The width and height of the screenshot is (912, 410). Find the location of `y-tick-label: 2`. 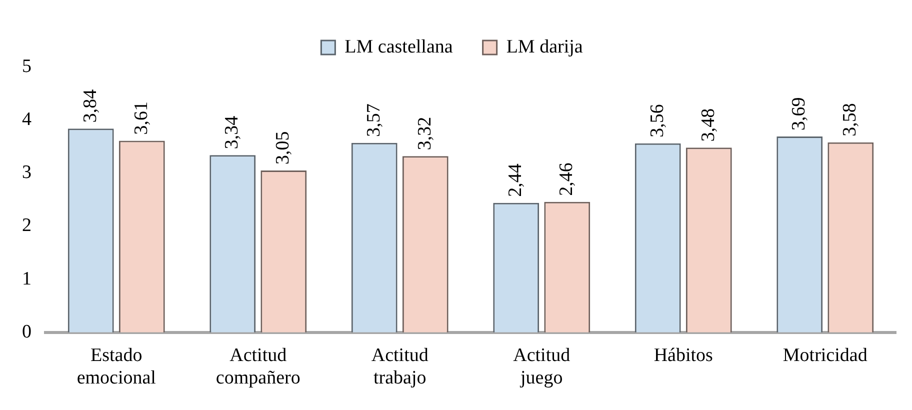

y-tick-label: 2 is located at coordinates (27, 225).